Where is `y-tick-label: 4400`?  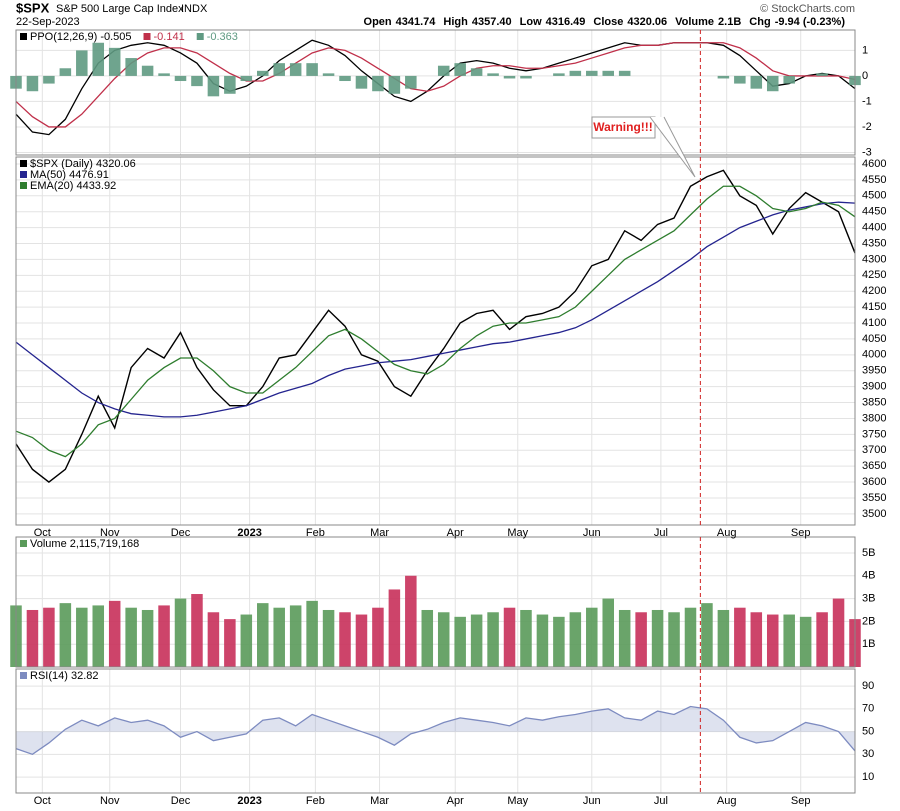 y-tick-label: 4400 is located at coordinates (874, 228).